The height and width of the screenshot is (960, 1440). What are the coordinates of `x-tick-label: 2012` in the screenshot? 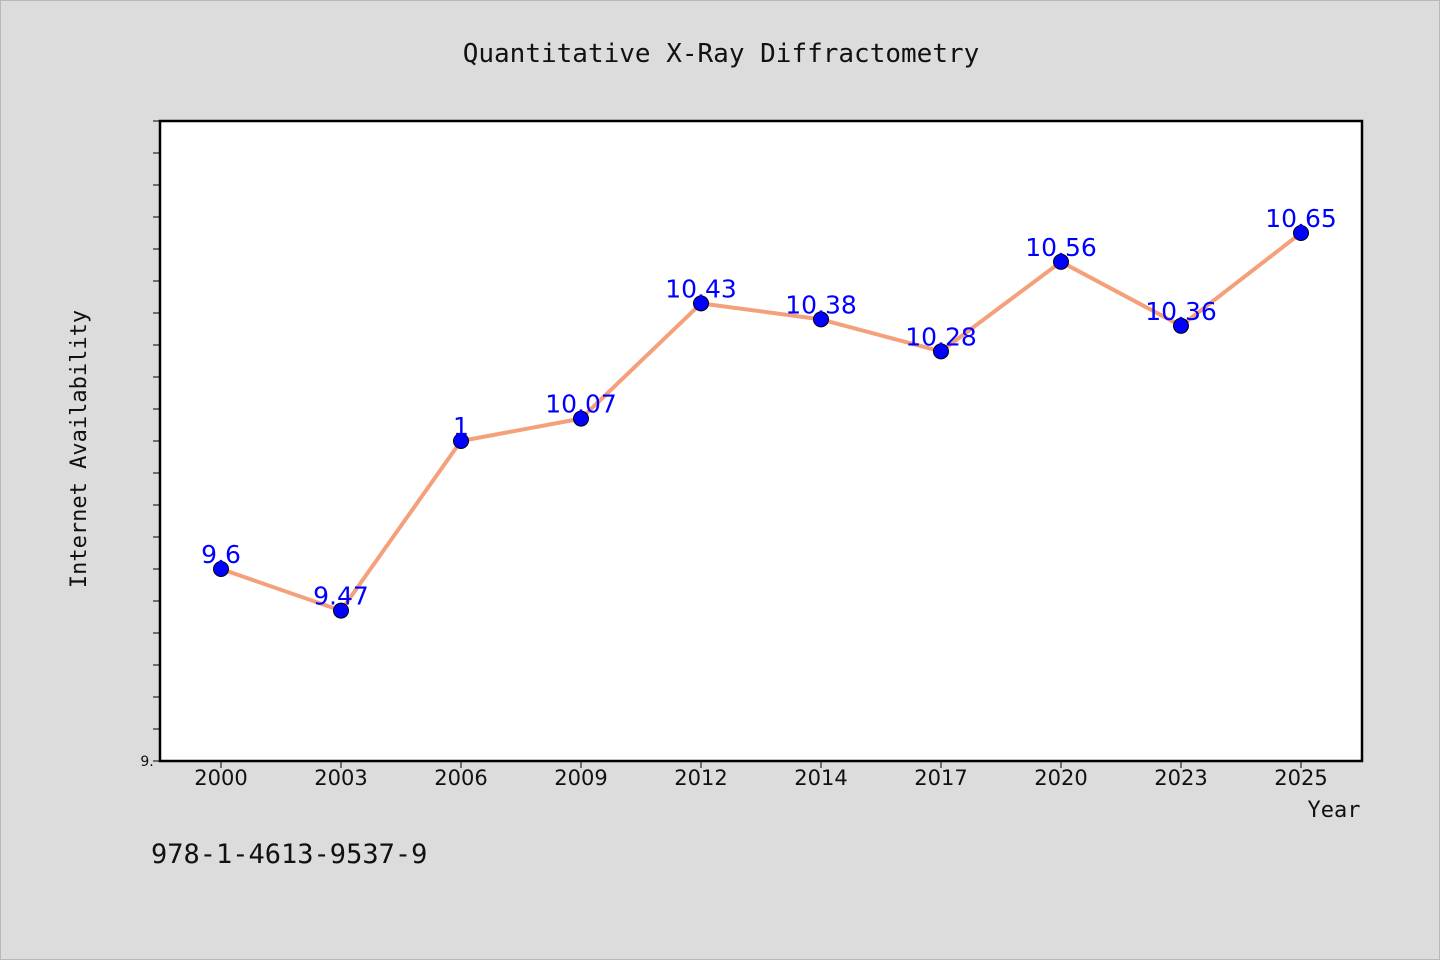 It's located at (700, 778).